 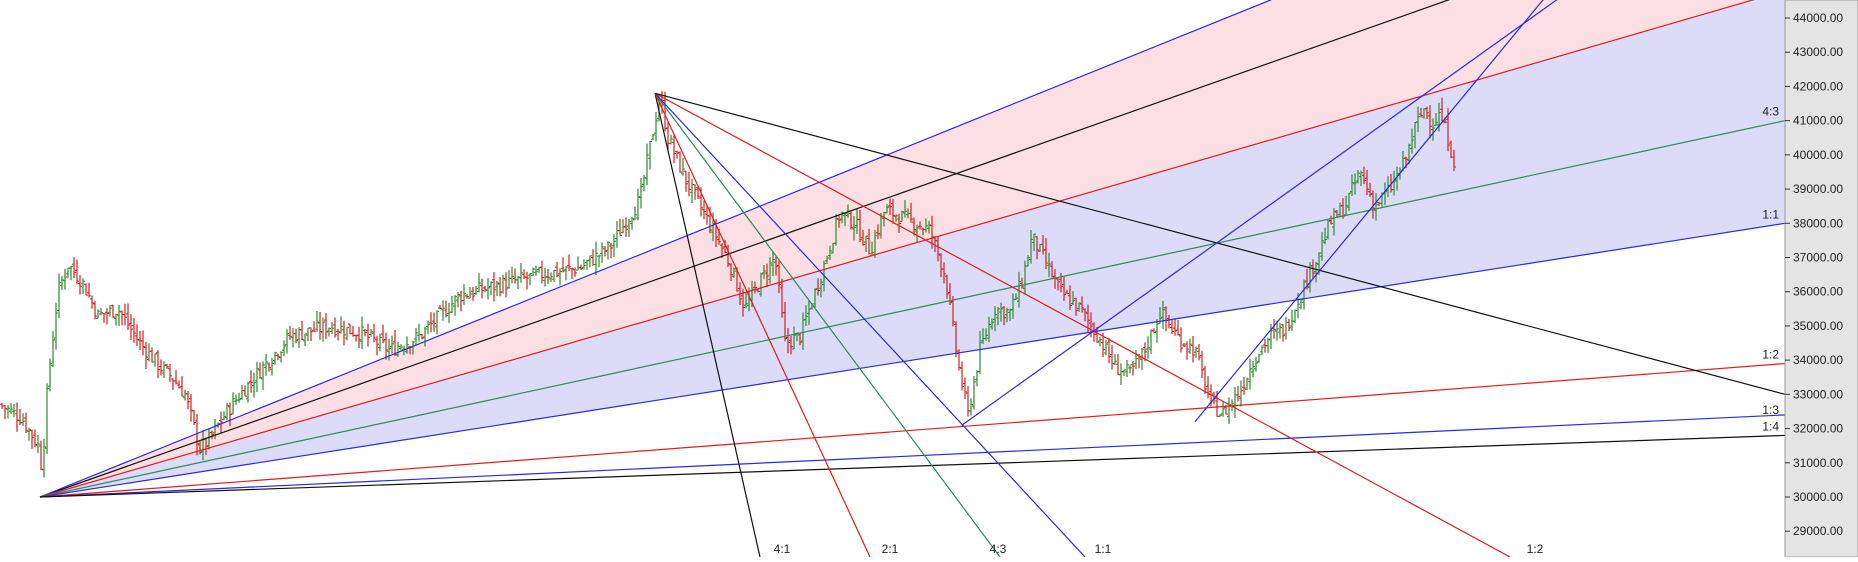 What do you see at coordinates (1818, 223) in the screenshot?
I see `y-tick-label: 38000.00` at bounding box center [1818, 223].